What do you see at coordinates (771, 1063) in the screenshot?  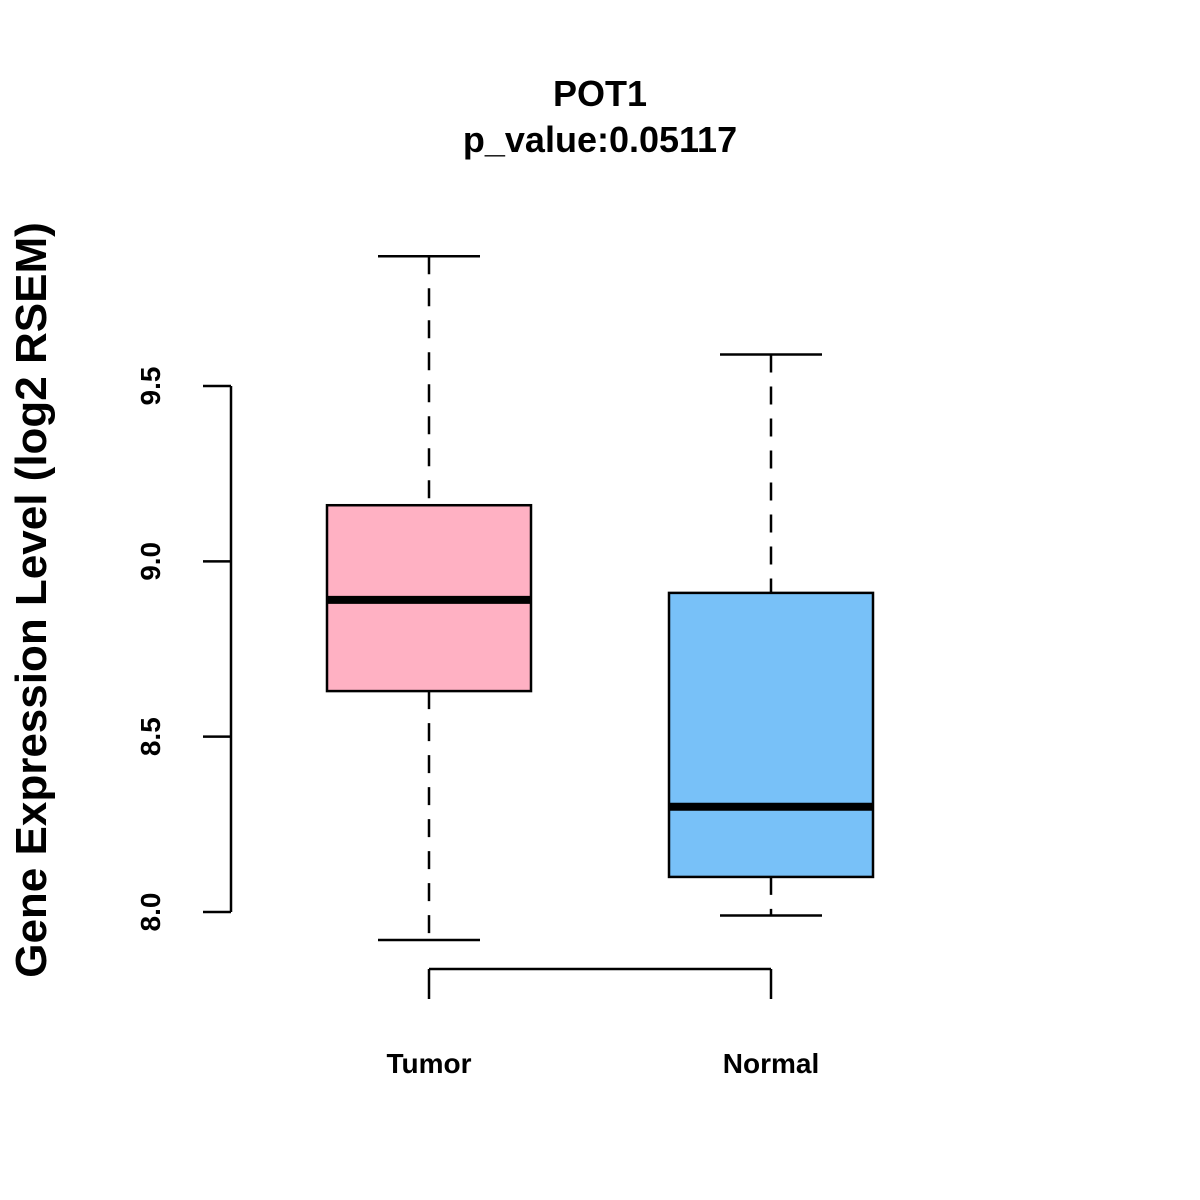 I see `x-tick-label: Normal` at bounding box center [771, 1063].